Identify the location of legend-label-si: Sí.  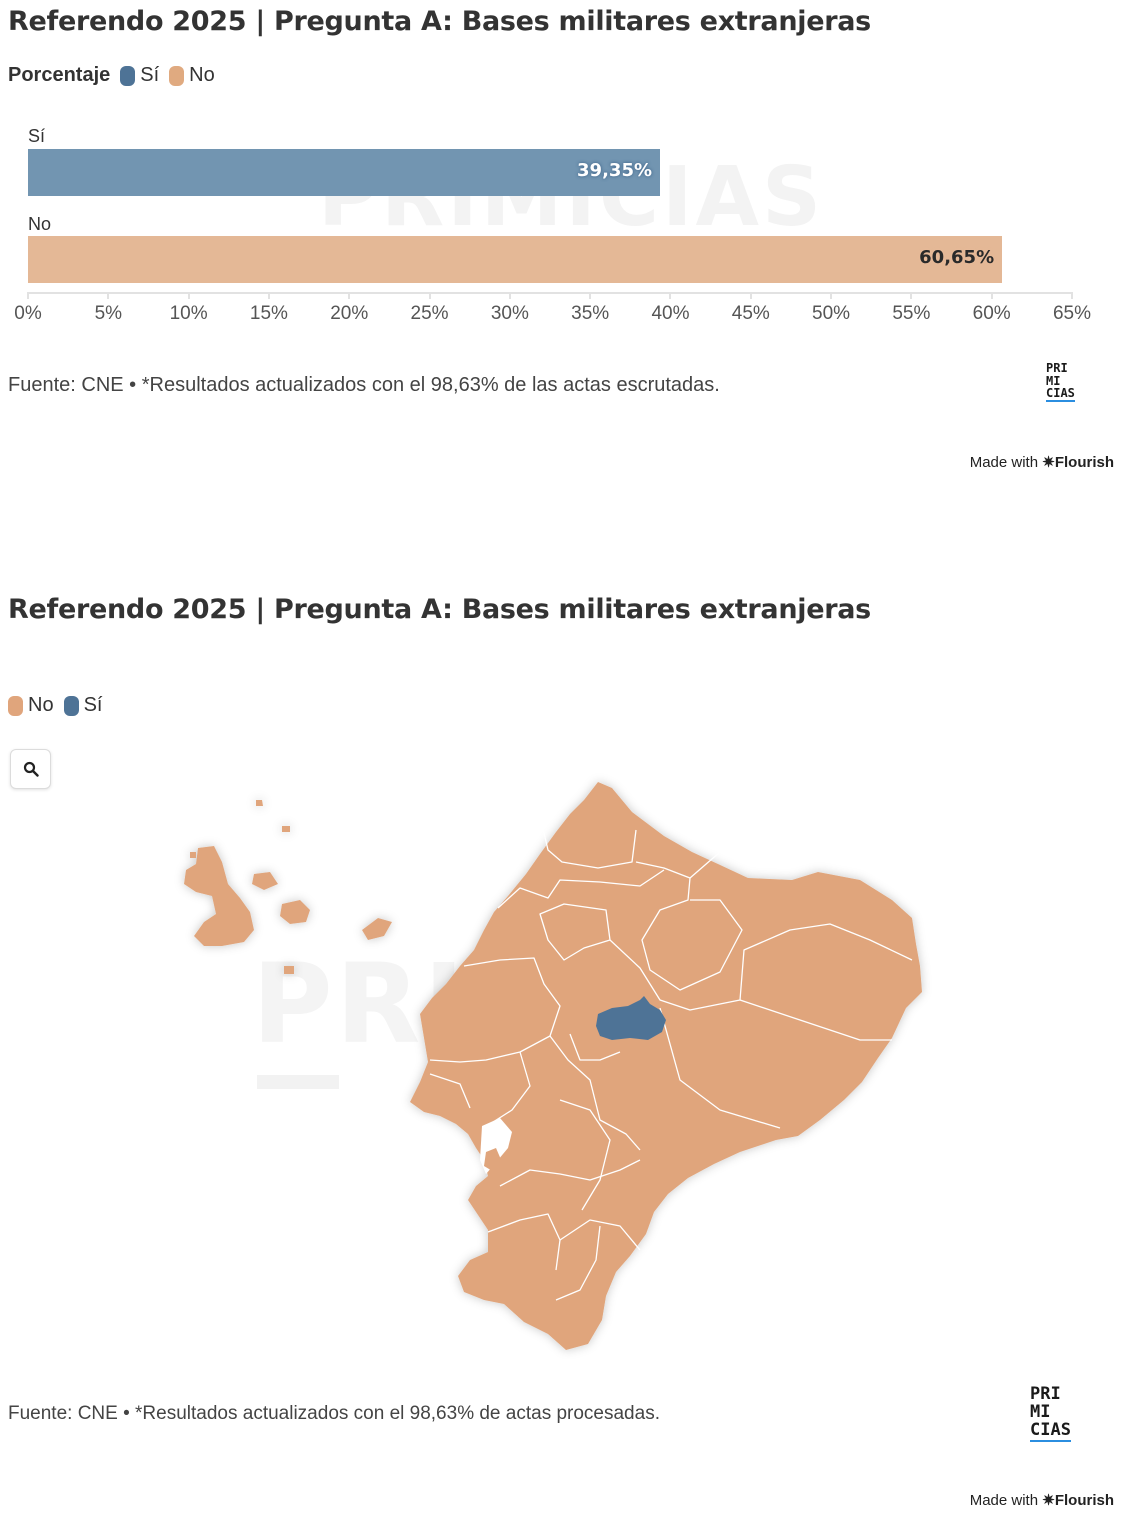
(150, 75).